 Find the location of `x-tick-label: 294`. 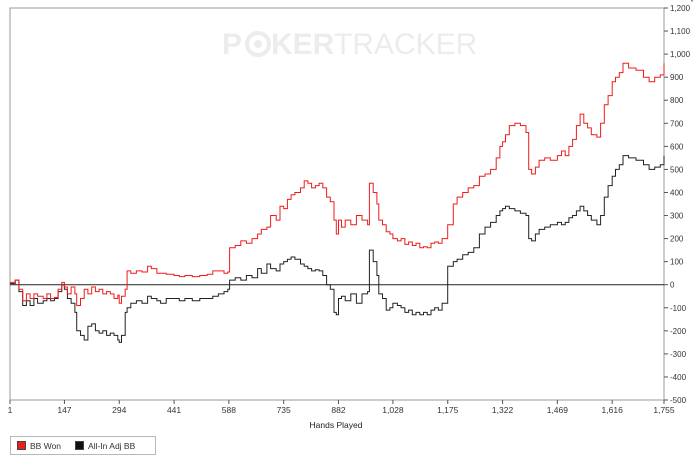

x-tick-label: 294 is located at coordinates (119, 410).